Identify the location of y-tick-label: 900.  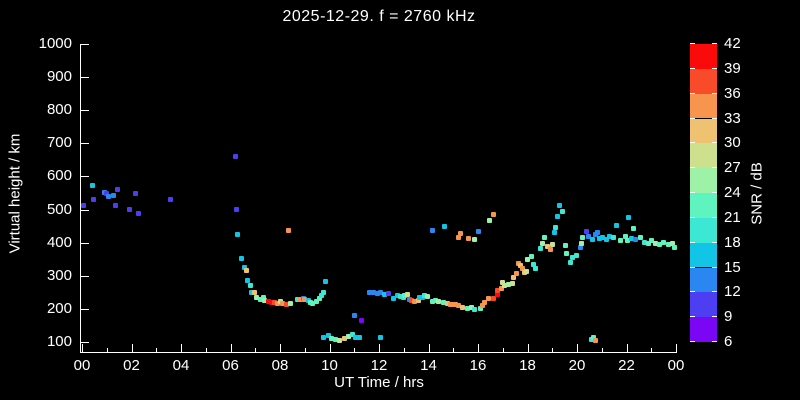
(59, 77).